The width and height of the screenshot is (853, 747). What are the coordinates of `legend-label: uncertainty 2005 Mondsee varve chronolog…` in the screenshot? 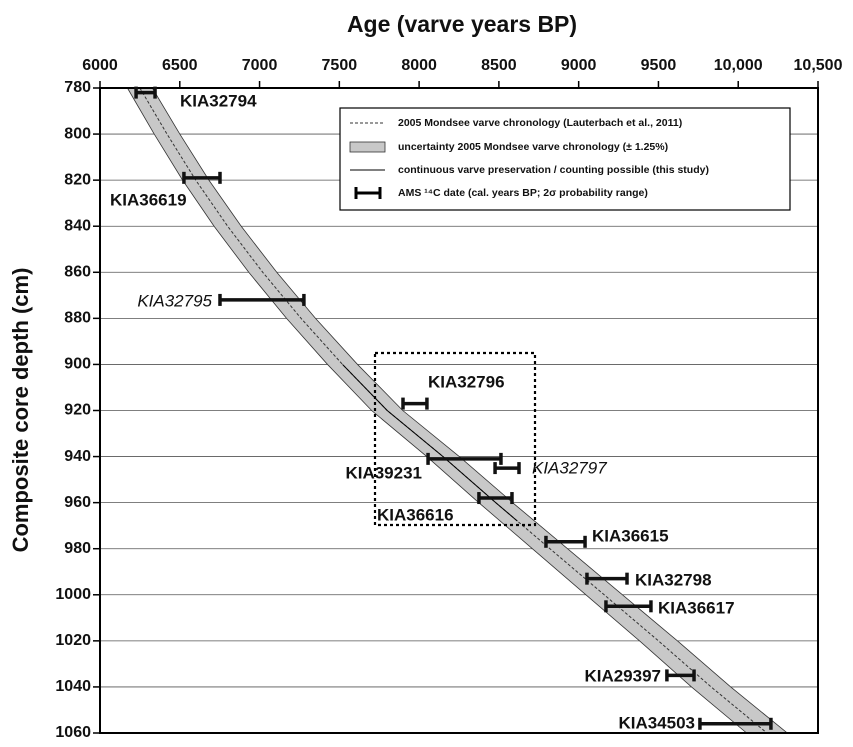 It's located at (533, 147).